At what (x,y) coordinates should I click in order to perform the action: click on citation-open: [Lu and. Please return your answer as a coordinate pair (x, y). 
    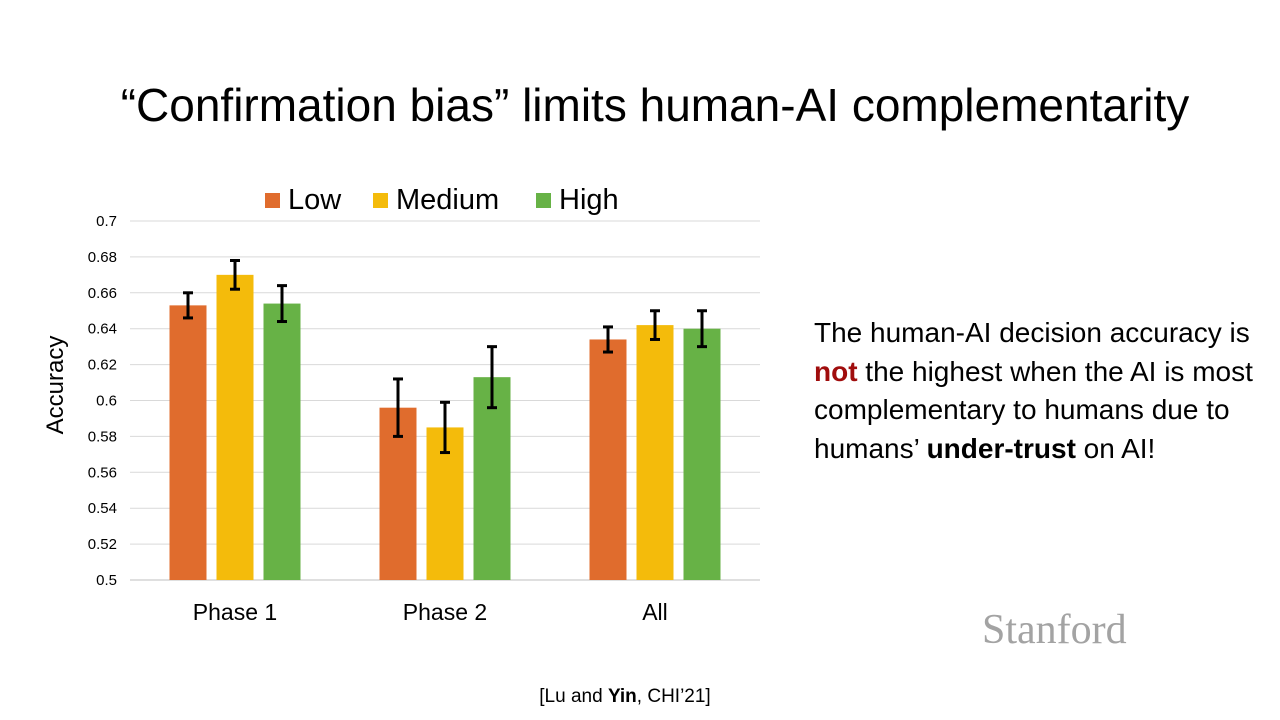
    Looking at the image, I should click on (573, 696).